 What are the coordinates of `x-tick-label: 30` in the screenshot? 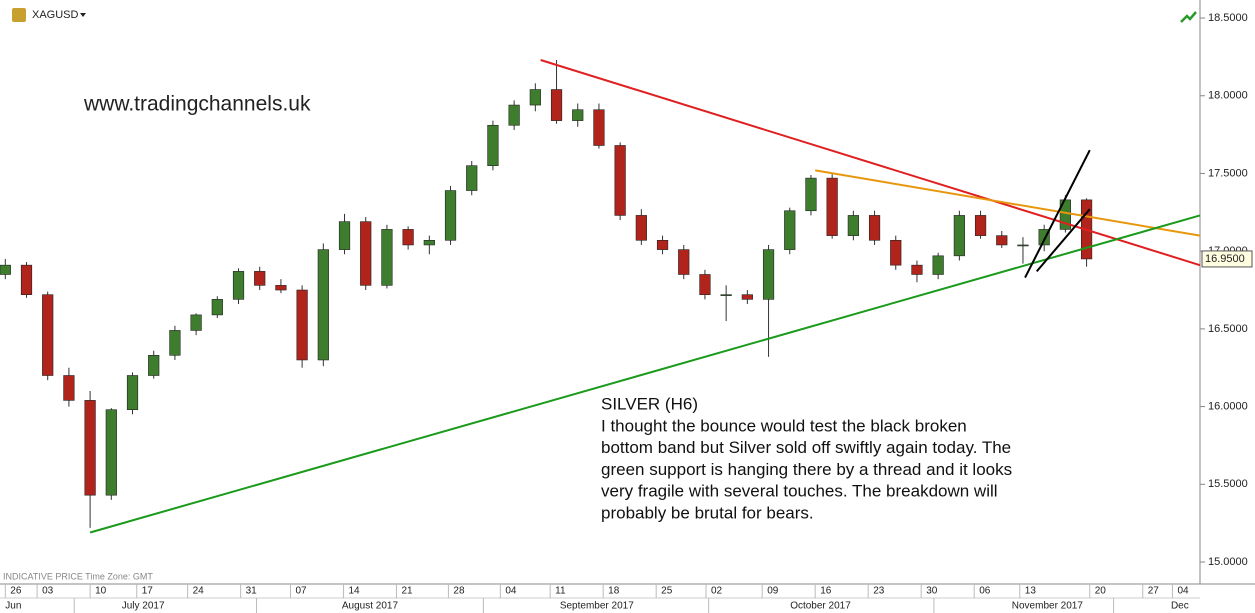 It's located at (932, 591).